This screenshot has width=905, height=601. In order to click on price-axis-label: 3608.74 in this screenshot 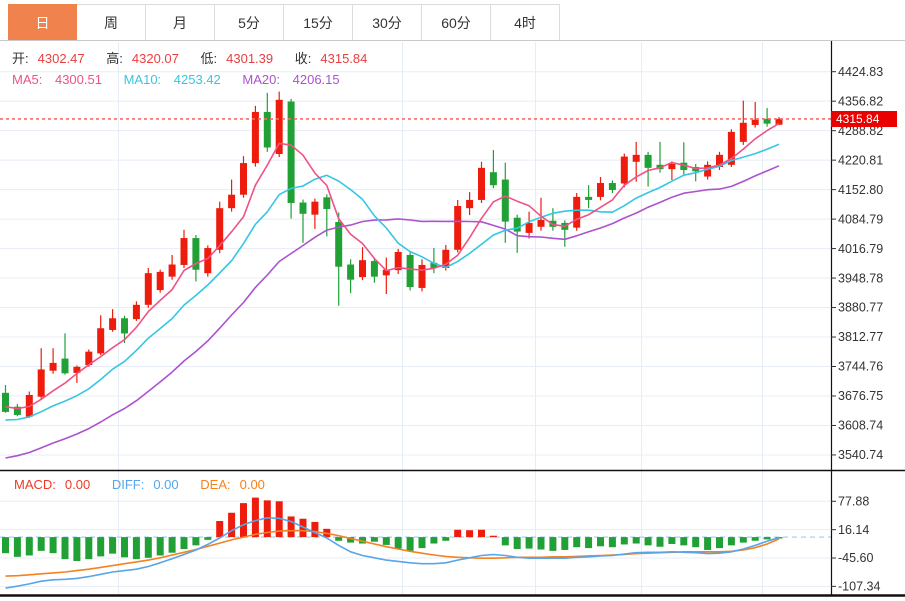, I will do `click(860, 426)`.